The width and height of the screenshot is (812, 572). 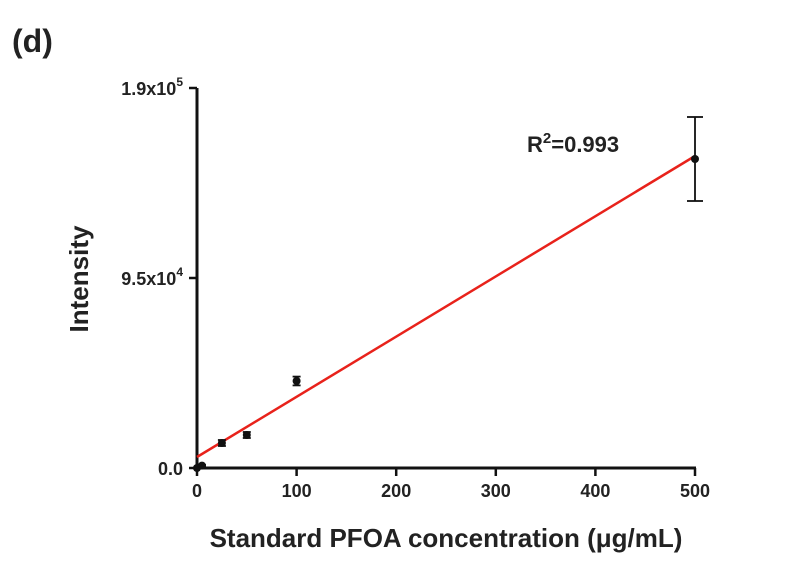 What do you see at coordinates (179, 272) in the screenshot?
I see `y-tick-exponent: 4` at bounding box center [179, 272].